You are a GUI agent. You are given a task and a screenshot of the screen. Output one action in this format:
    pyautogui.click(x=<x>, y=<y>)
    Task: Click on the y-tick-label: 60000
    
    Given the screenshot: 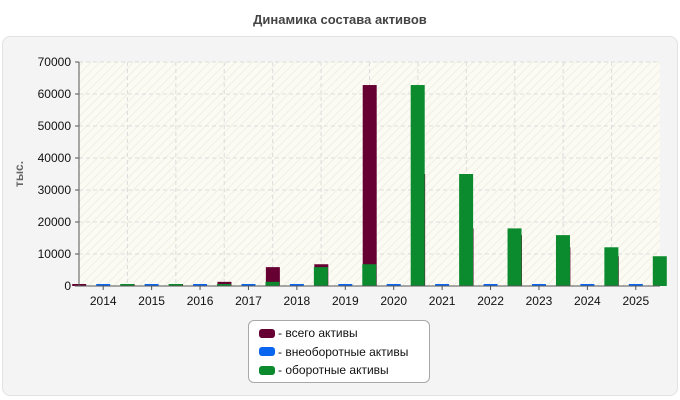 What is the action you would take?
    pyautogui.click(x=55, y=94)
    